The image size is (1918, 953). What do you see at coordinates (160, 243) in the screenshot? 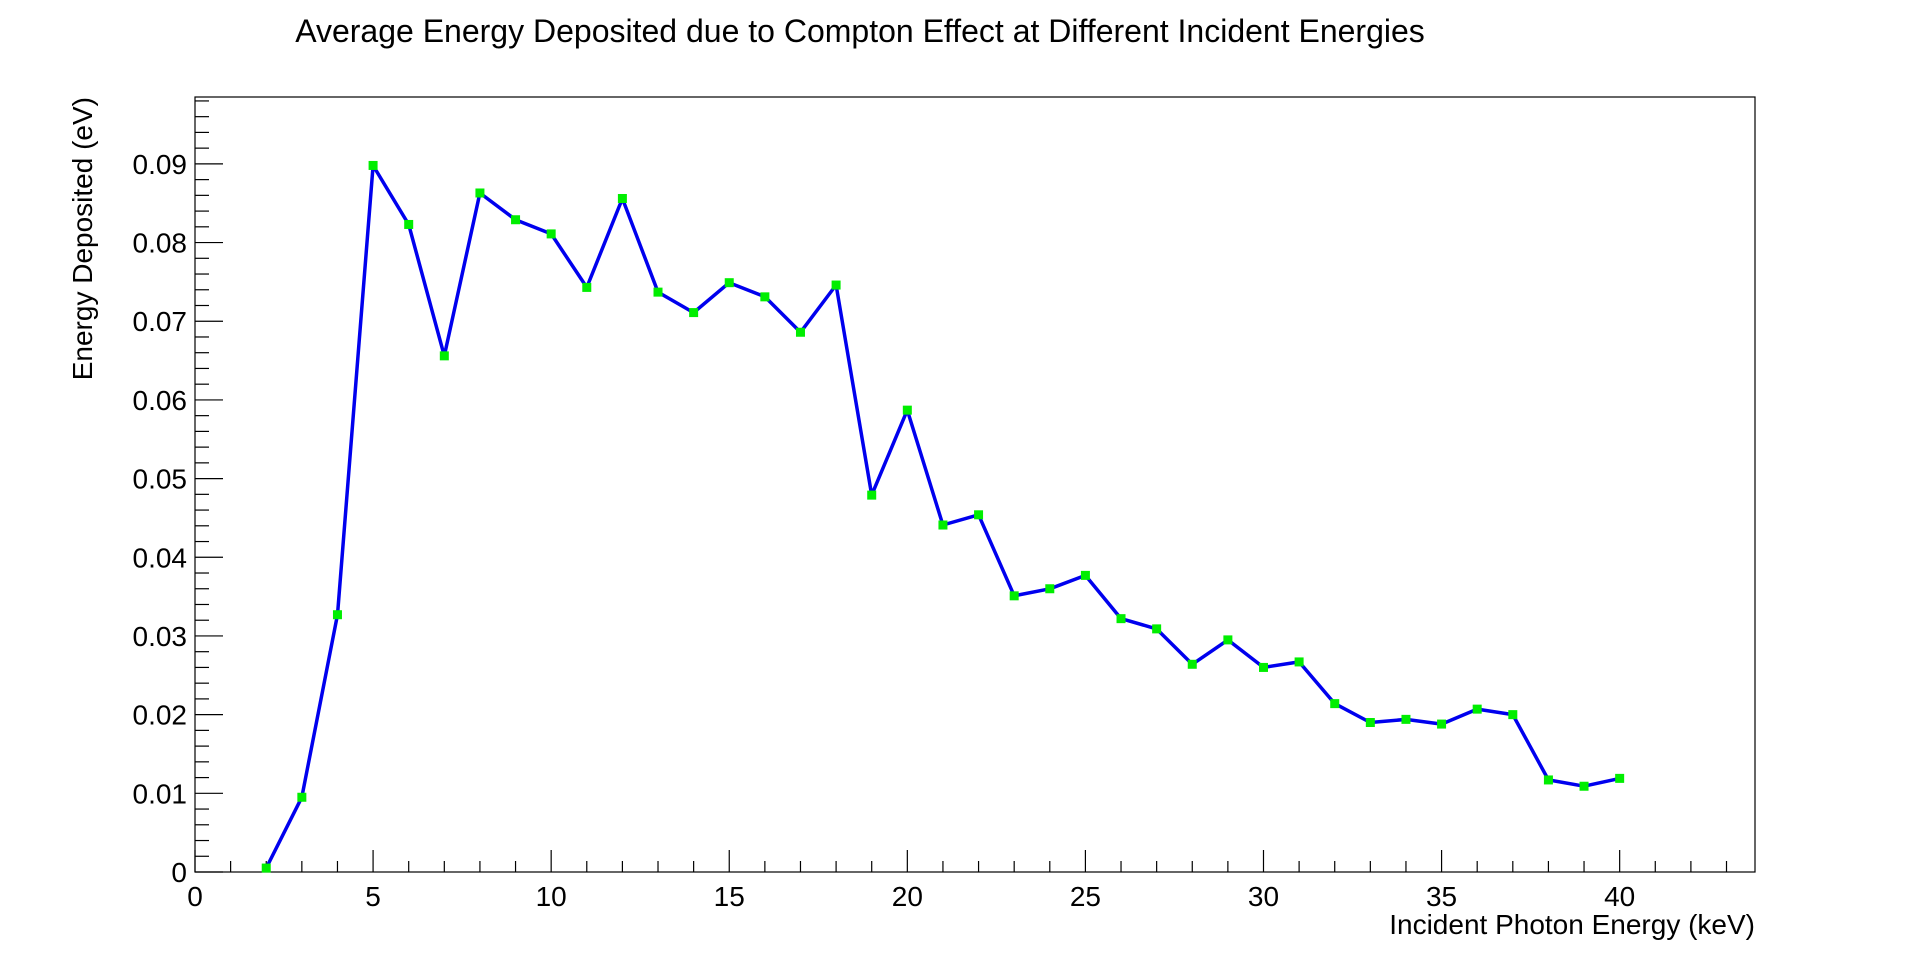
I see `y-tick-label: 0.08` at bounding box center [160, 243].